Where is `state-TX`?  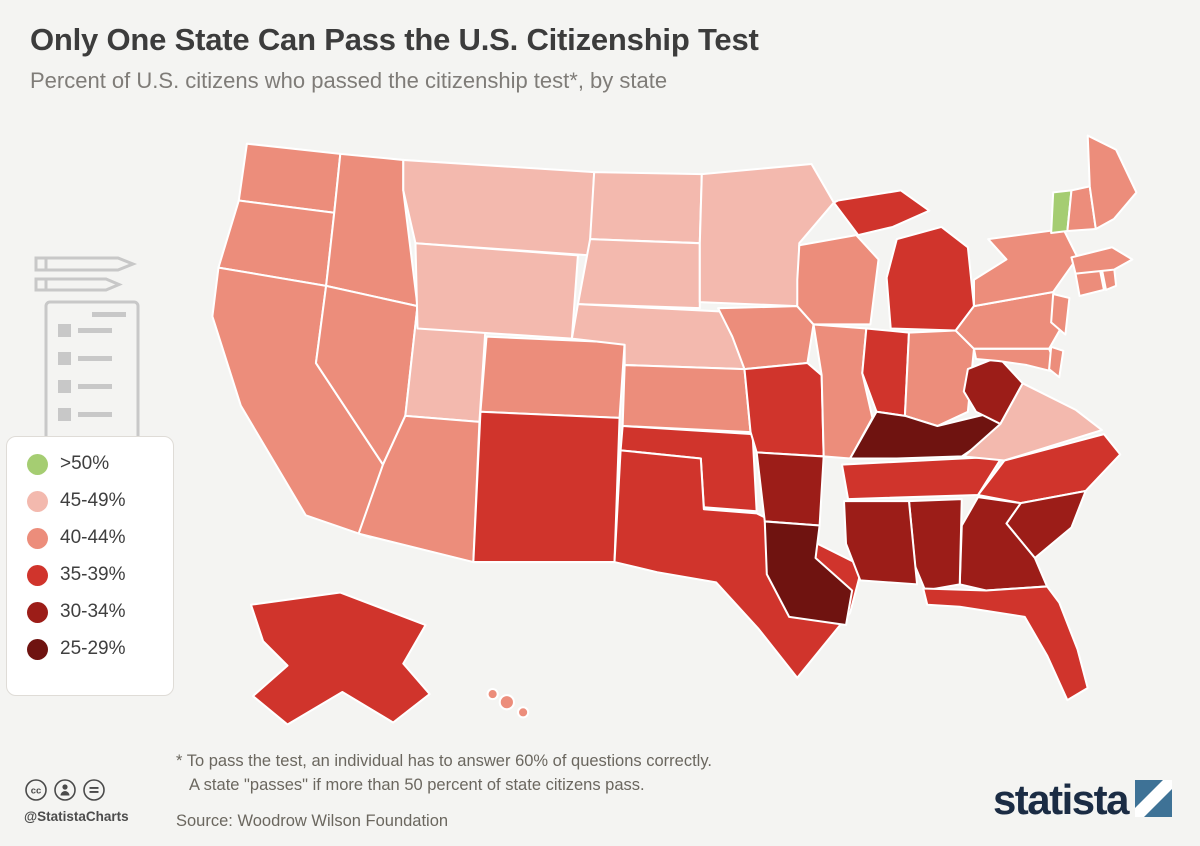 state-TX is located at coordinates (738, 564).